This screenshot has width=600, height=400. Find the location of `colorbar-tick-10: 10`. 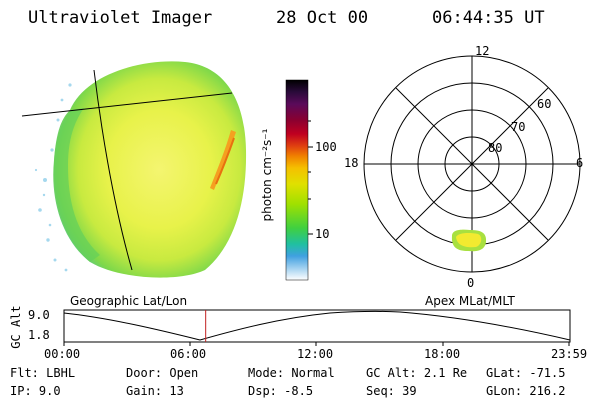

colorbar-tick-10: 10 is located at coordinates (322, 234).